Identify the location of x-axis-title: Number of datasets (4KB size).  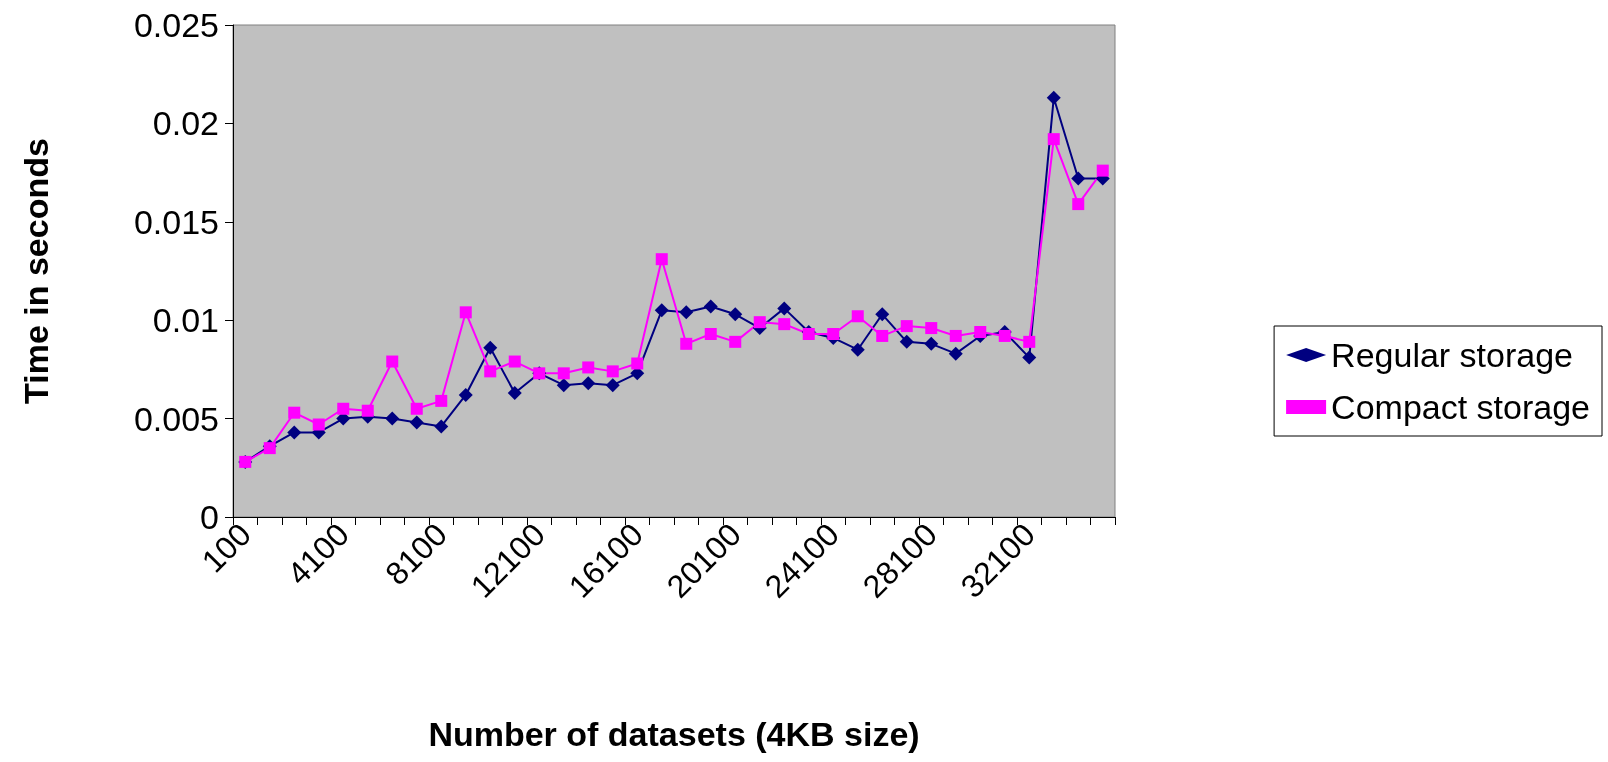
(674, 734).